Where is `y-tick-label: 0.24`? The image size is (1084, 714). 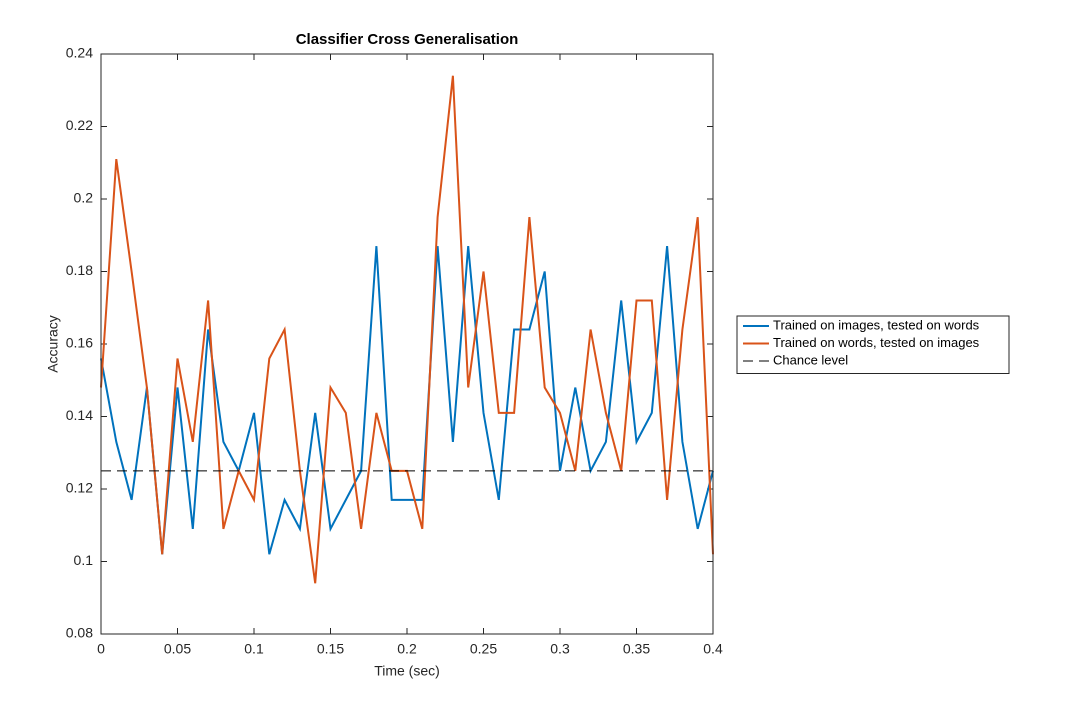 y-tick-label: 0.24 is located at coordinates (79, 53).